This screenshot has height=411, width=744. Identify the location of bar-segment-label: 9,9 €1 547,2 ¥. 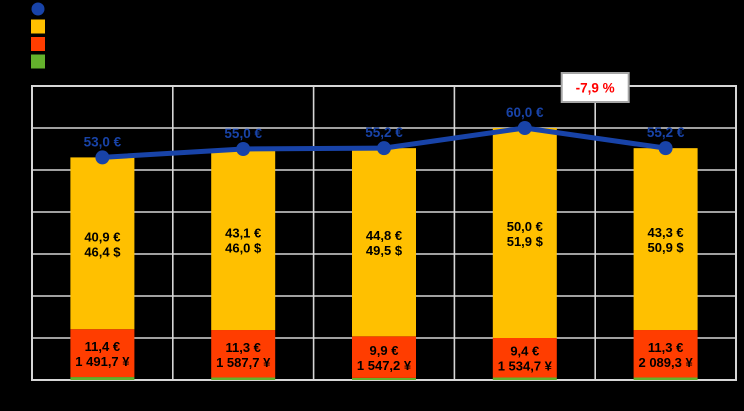
(384, 358).